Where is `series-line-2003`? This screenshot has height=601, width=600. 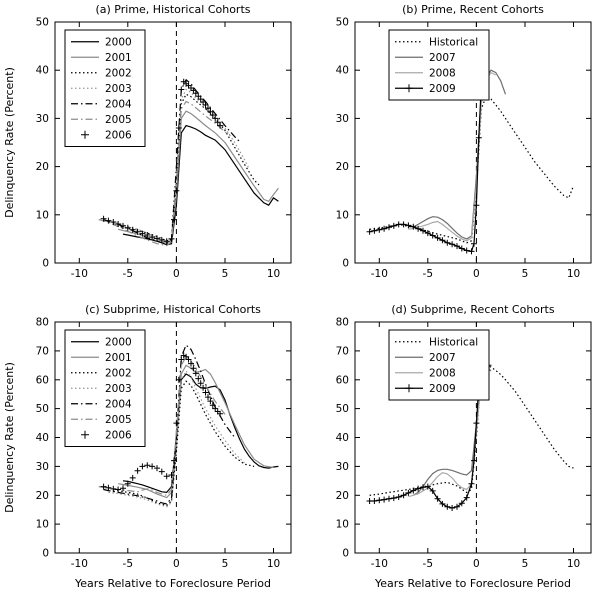
series-line-2003 is located at coordinates (176, 439).